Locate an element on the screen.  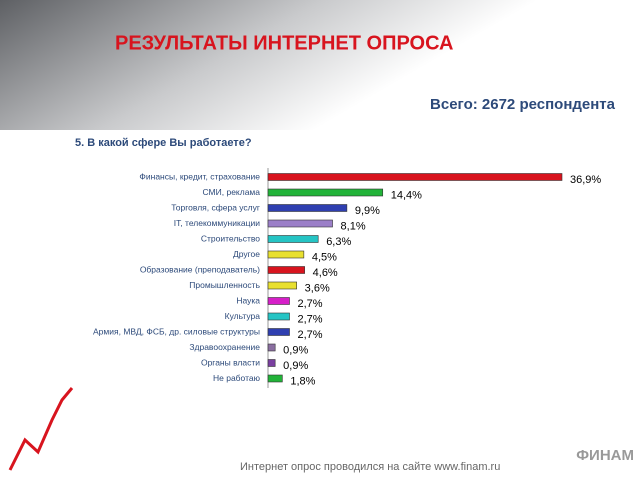
category-label: Не работаю is located at coordinates (237, 378).